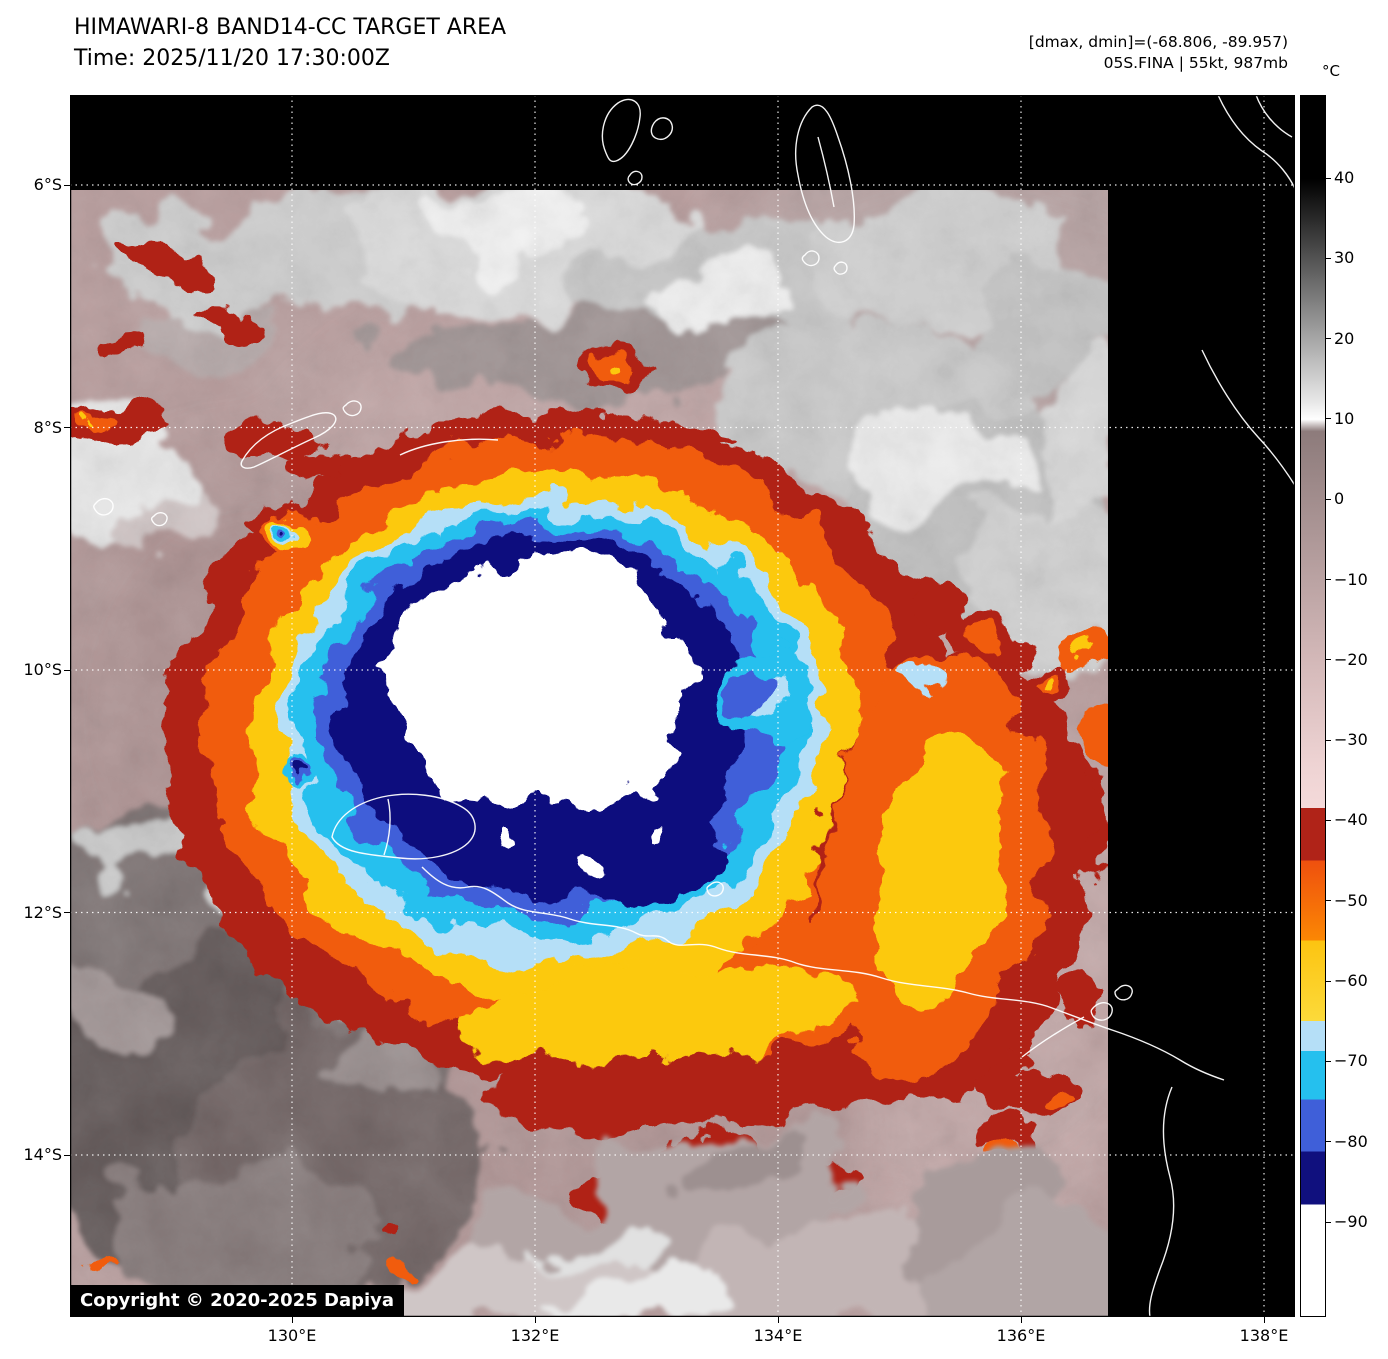 Image resolution: width=1388 pixels, height=1359 pixels. Describe the element at coordinates (778, 1335) in the screenshot. I see `lon-tick-label: 134°E` at that location.